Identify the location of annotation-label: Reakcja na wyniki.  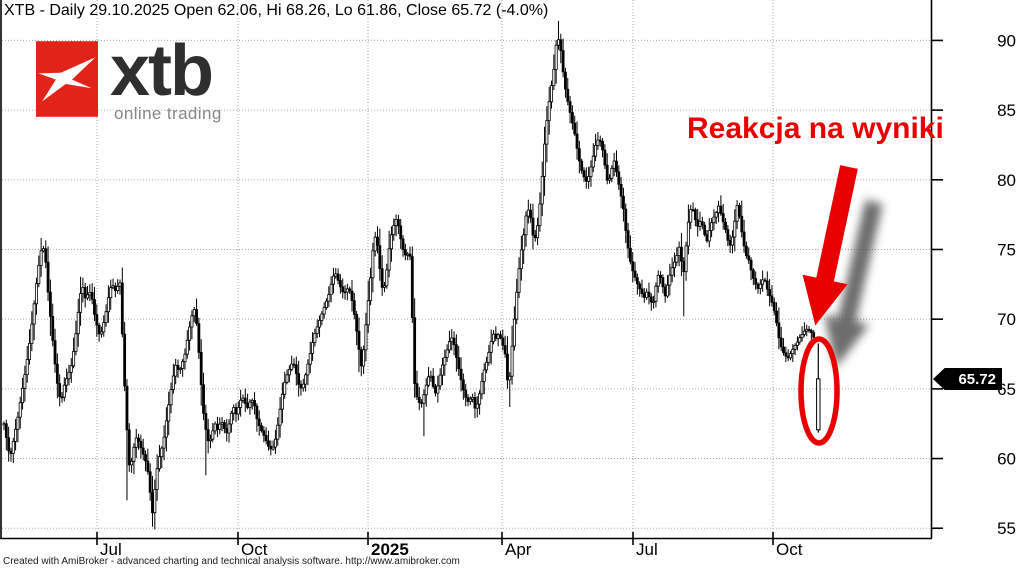
(815, 128).